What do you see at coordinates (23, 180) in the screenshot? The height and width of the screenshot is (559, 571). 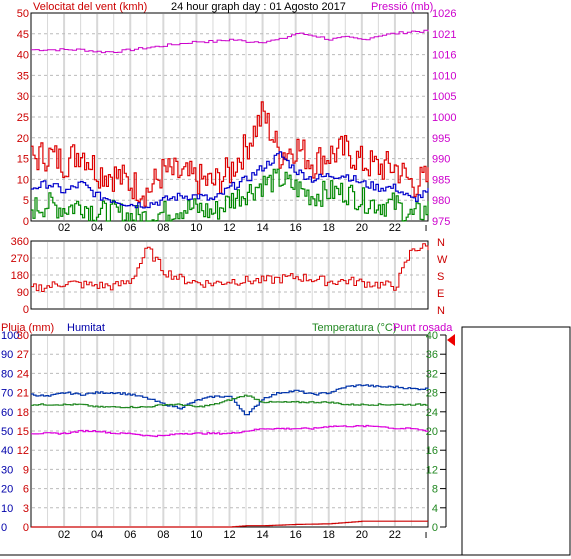 I see `wind-tick-label: 10` at bounding box center [23, 180].